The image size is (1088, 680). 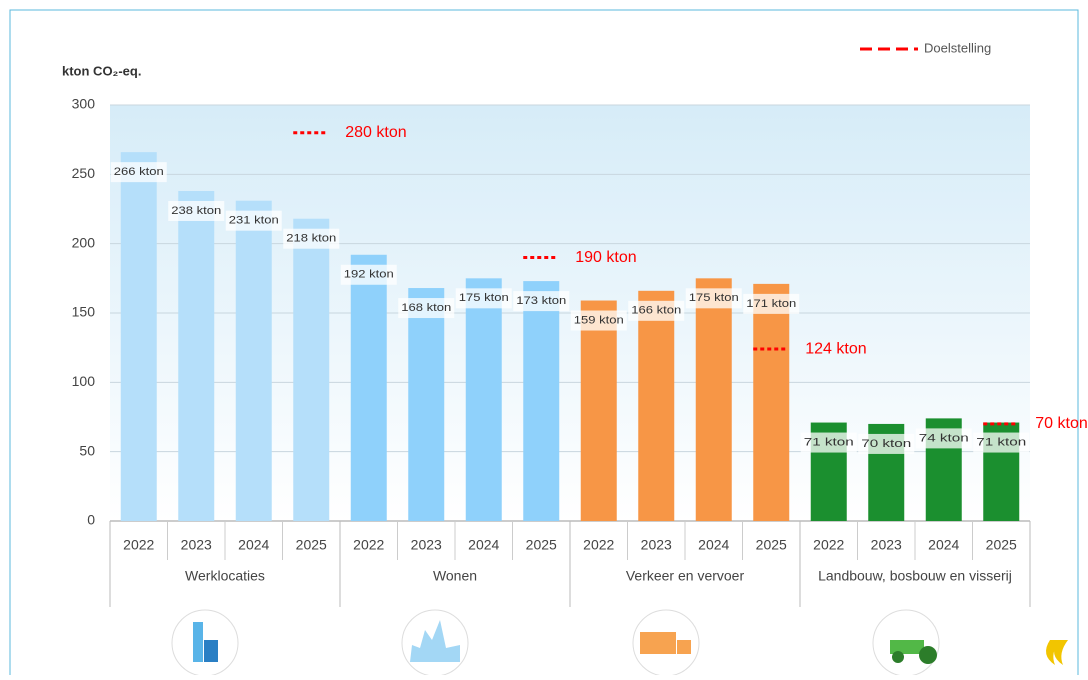 What do you see at coordinates (225, 576) in the screenshot?
I see `group-label: Werklocaties` at bounding box center [225, 576].